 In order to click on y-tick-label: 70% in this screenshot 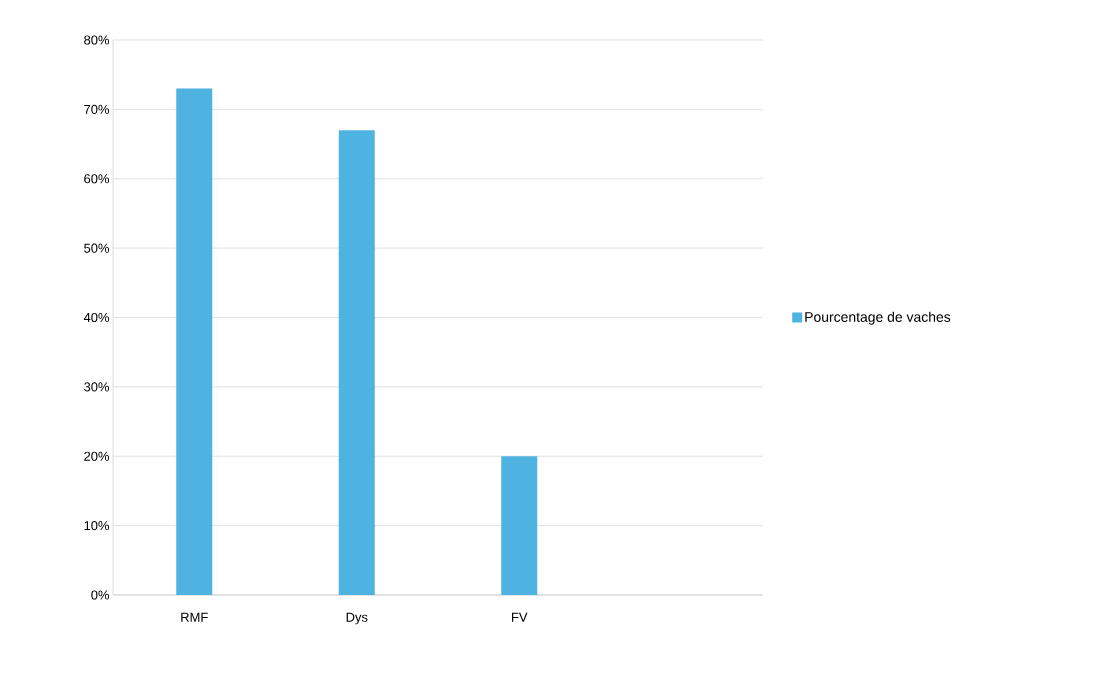, I will do `click(97, 109)`.